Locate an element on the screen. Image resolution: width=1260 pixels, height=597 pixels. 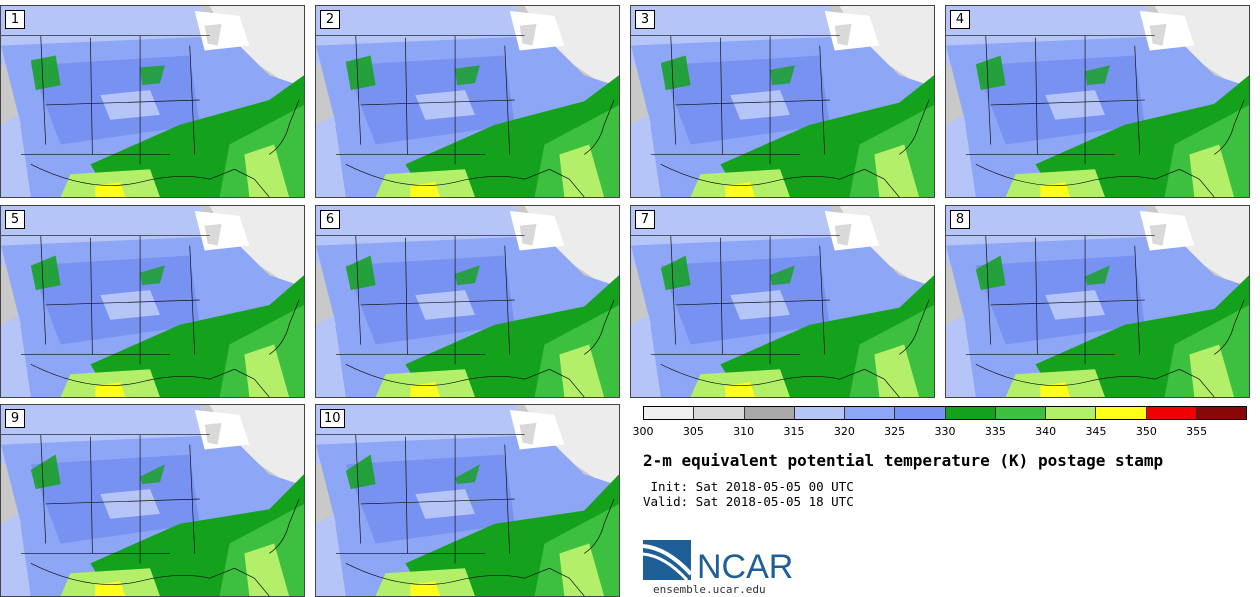
colorbar-tick-label: 335 is located at coordinates (995, 431).